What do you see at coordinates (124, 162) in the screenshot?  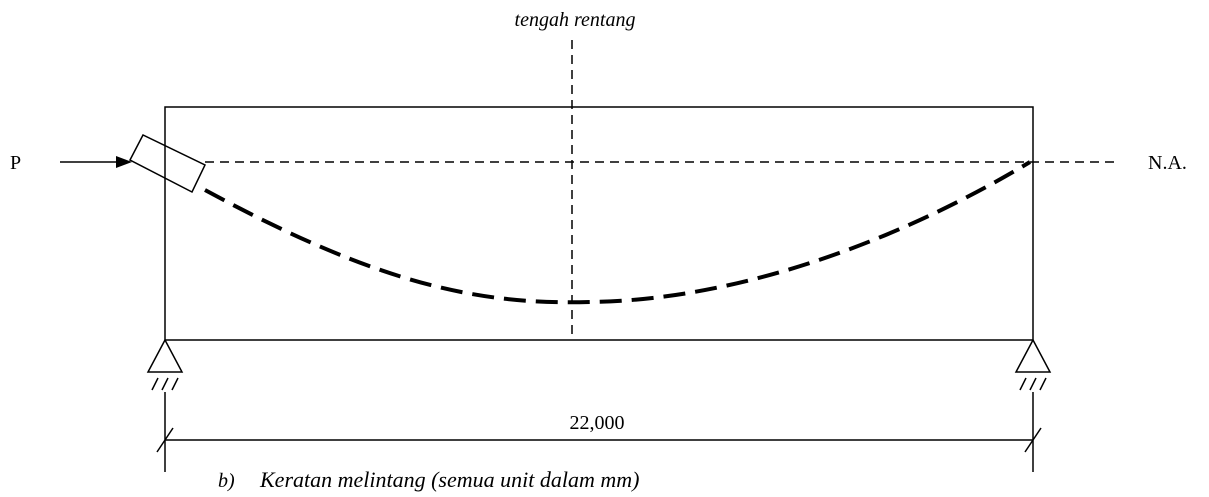 I see `arrow-head` at bounding box center [124, 162].